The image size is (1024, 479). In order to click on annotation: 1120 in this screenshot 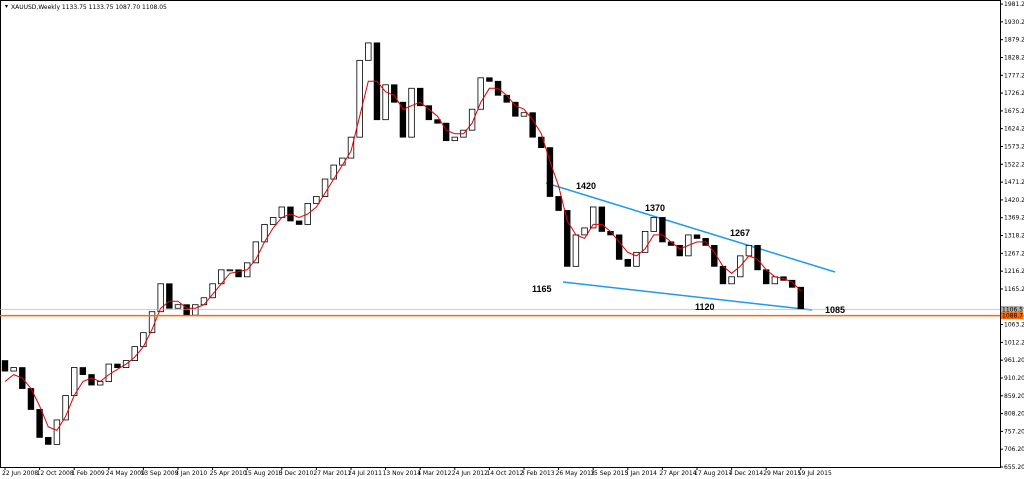, I will do `click(705, 307)`.